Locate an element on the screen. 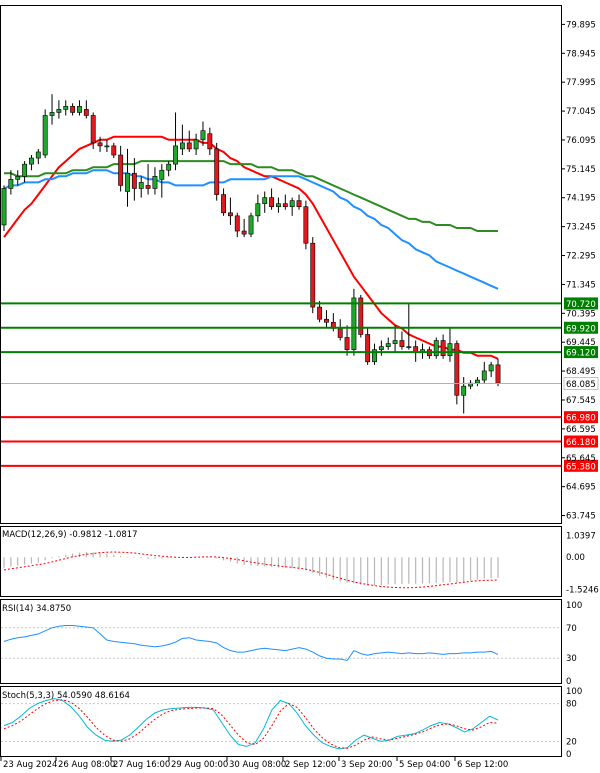 Image resolution: width=600 pixels, height=773 pixels. stoch-plot: 100 80 20 0 is located at coordinates (291, 723).